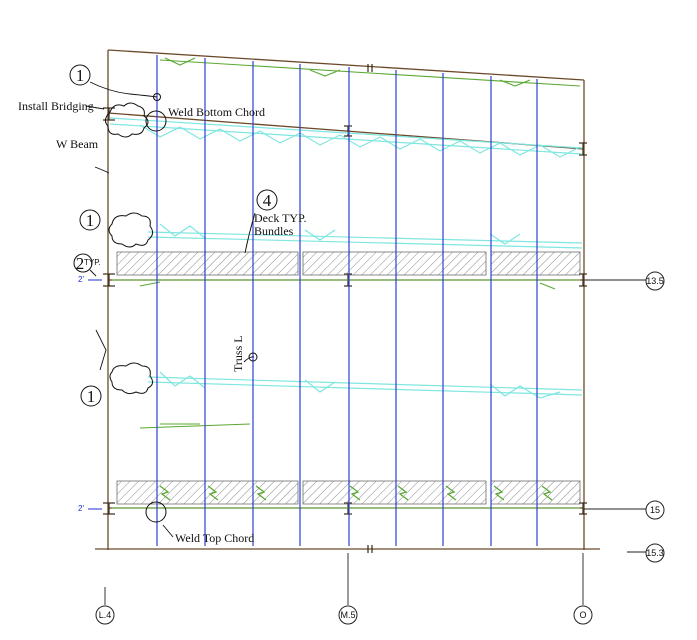 This screenshot has width=697, height=640. I want to click on cloud-lower, so click(131, 378).